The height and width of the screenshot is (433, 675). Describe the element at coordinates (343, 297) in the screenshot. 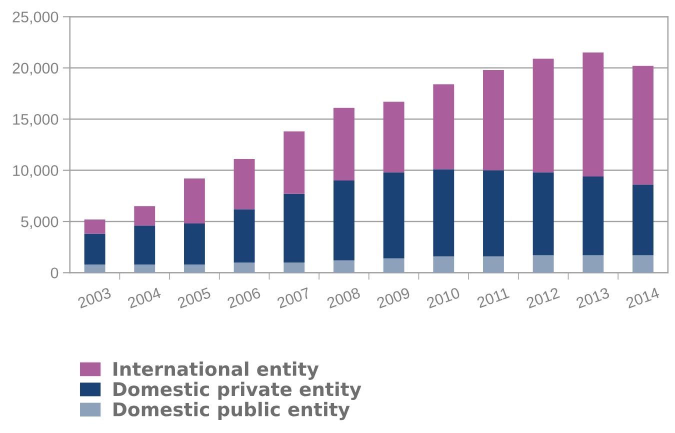

I see `x-tick-label: 2008` at that location.